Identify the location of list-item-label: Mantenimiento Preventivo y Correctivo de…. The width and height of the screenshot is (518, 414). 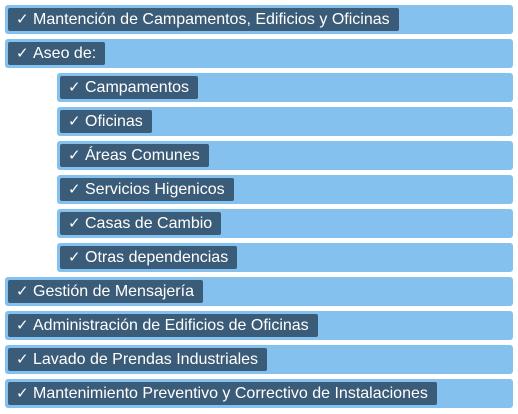
(230, 393).